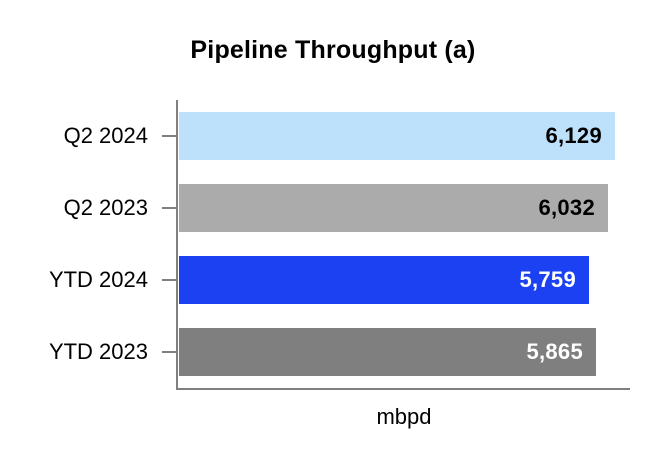 Image resolution: width=666 pixels, height=468 pixels. Describe the element at coordinates (393, 208) in the screenshot. I see `bar: 6,032` at that location.